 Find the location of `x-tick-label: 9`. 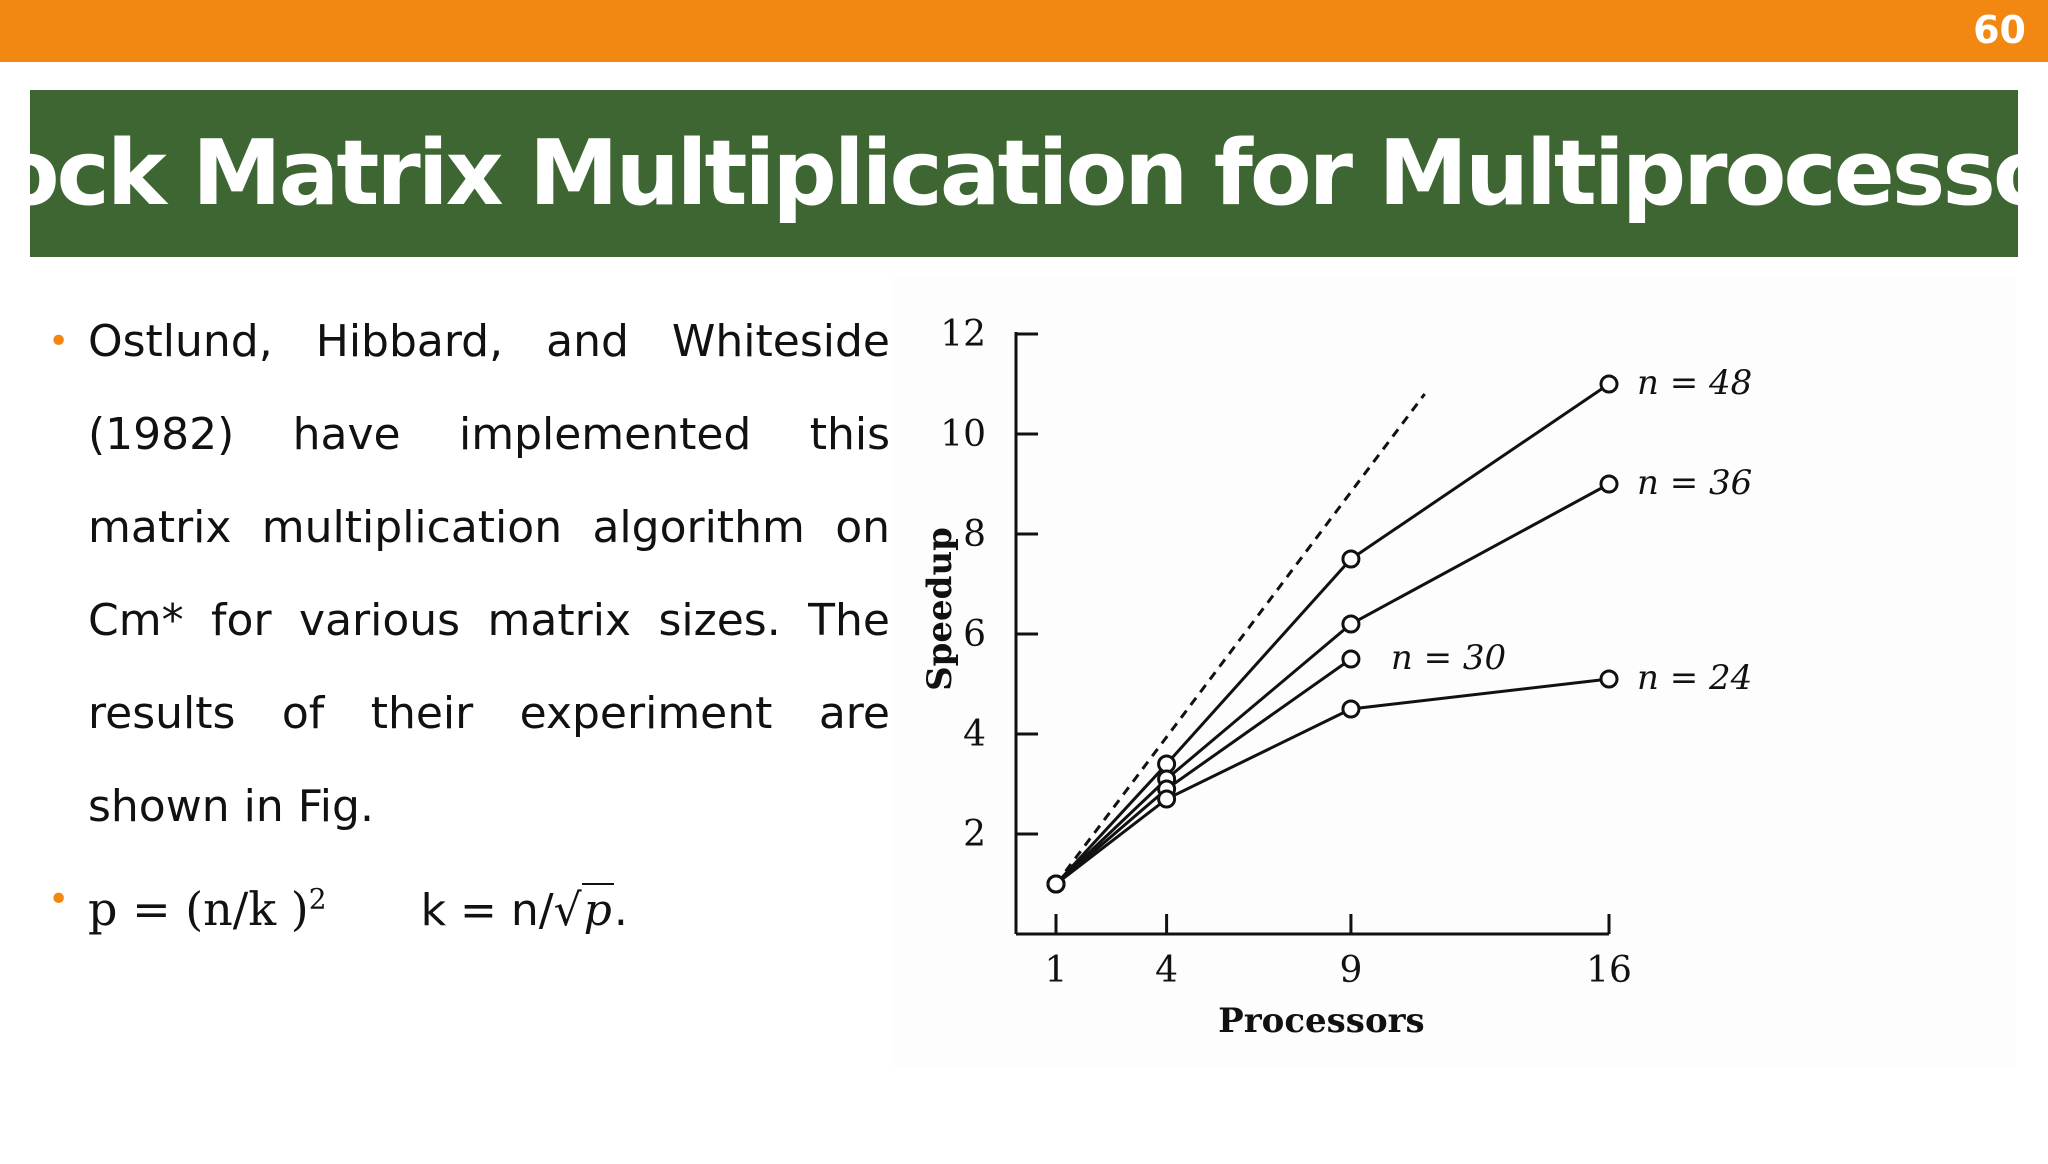

x-tick-label: 9 is located at coordinates (1350, 970).